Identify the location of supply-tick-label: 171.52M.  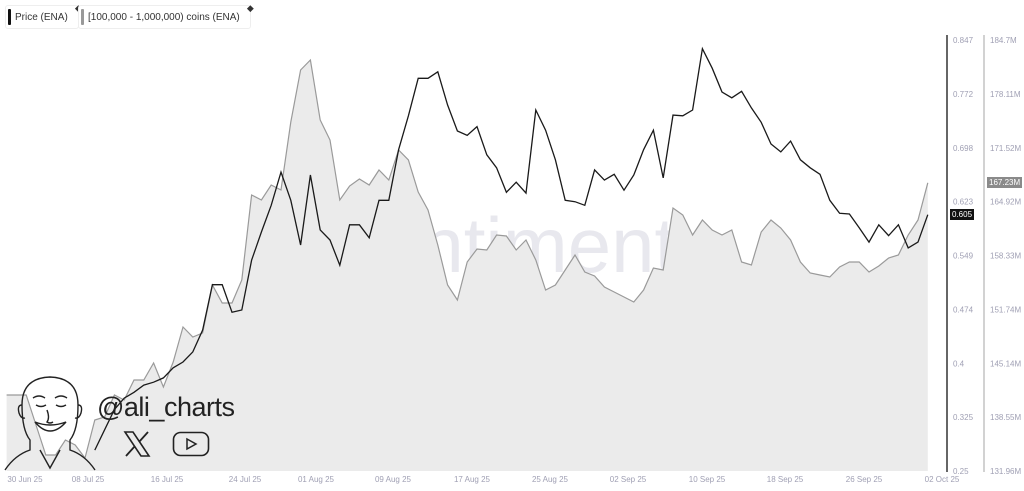
(1005, 148).